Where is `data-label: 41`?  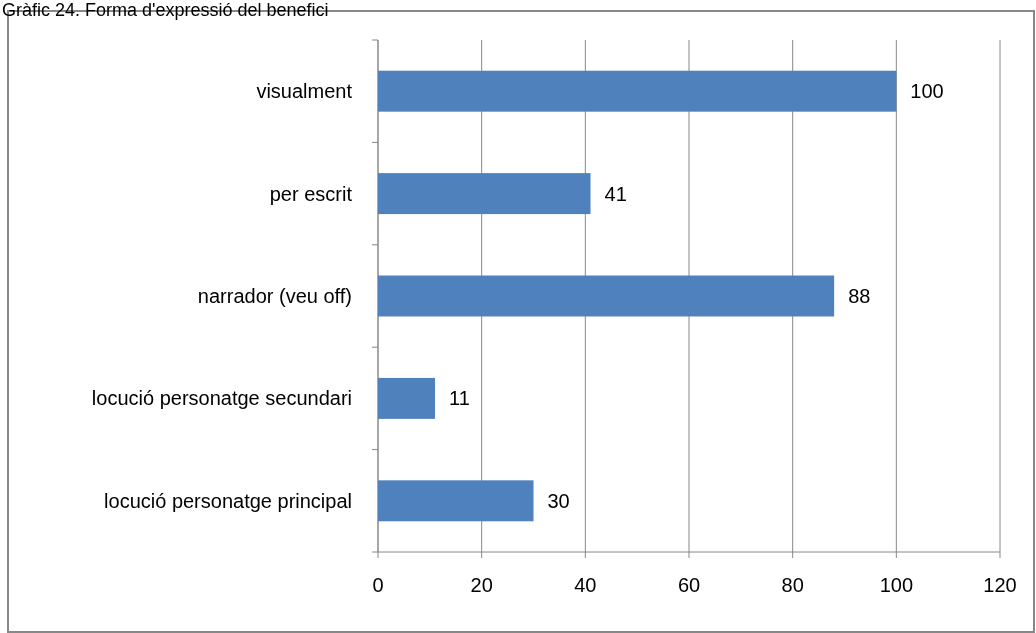 data-label: 41 is located at coordinates (615, 193).